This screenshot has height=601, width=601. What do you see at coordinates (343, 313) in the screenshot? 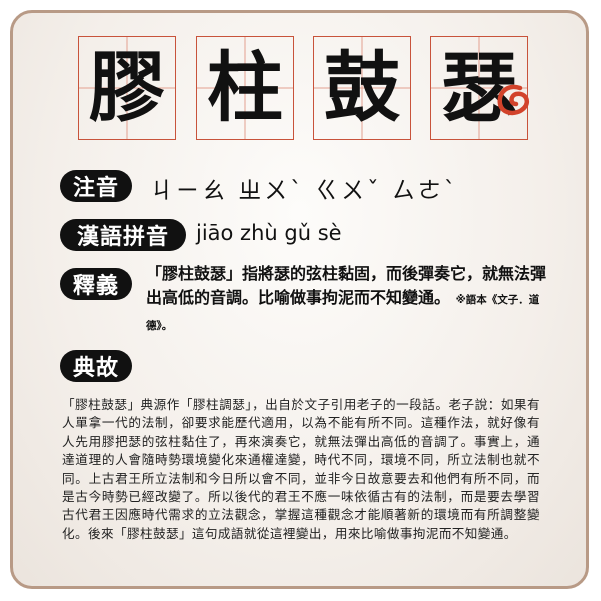
I see `meaning-source: ※語本《文子．道德》。` at bounding box center [343, 313].